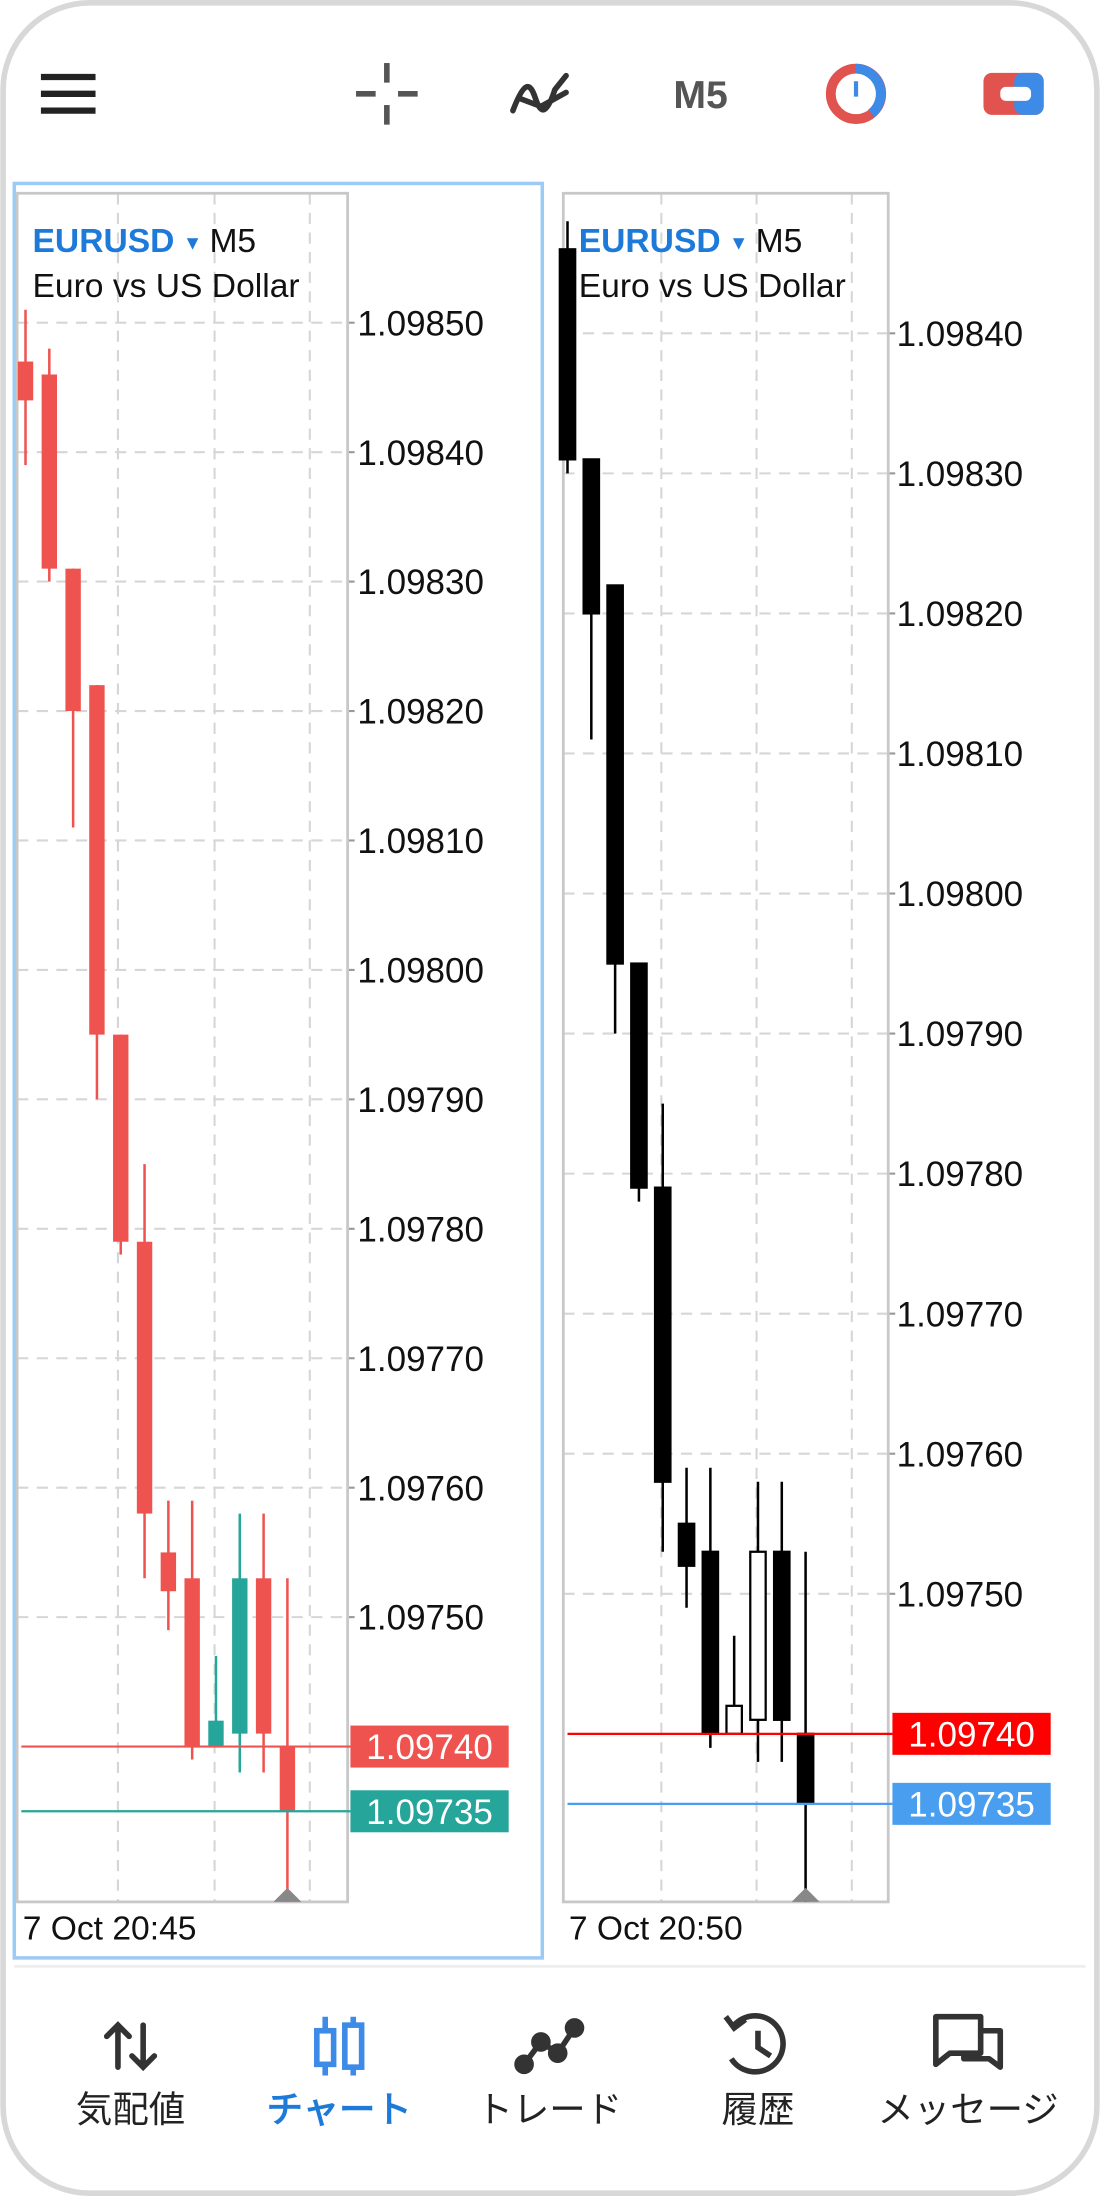  What do you see at coordinates (754, 2044) in the screenshot?
I see `nav-icon-history` at bounding box center [754, 2044].